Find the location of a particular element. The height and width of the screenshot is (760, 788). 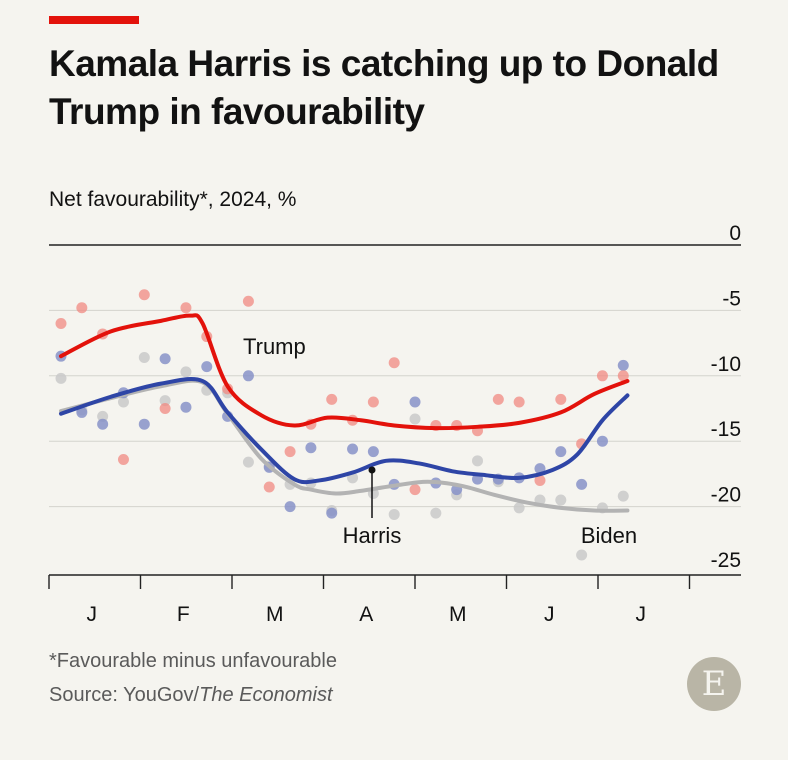

source-publication: The Economist is located at coordinates (266, 695).